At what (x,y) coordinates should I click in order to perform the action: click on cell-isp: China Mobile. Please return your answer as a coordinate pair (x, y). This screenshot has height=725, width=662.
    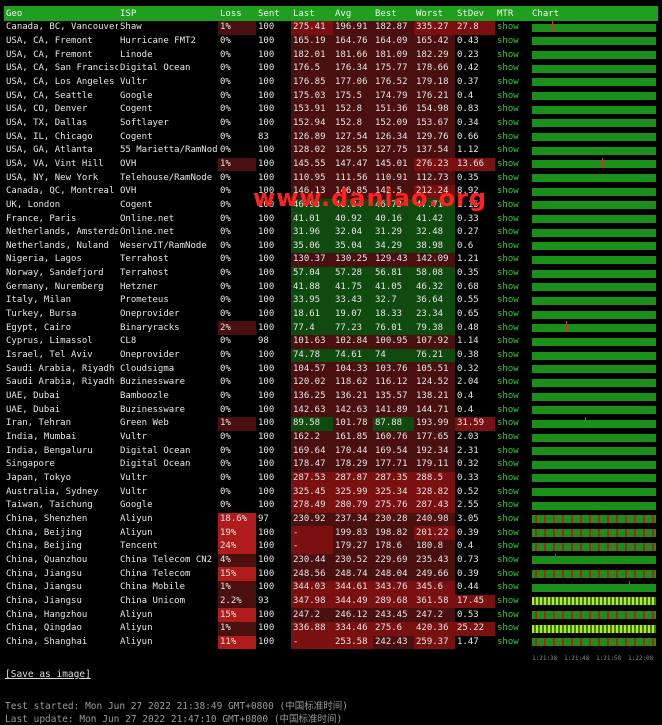
    Looking at the image, I should click on (153, 587).